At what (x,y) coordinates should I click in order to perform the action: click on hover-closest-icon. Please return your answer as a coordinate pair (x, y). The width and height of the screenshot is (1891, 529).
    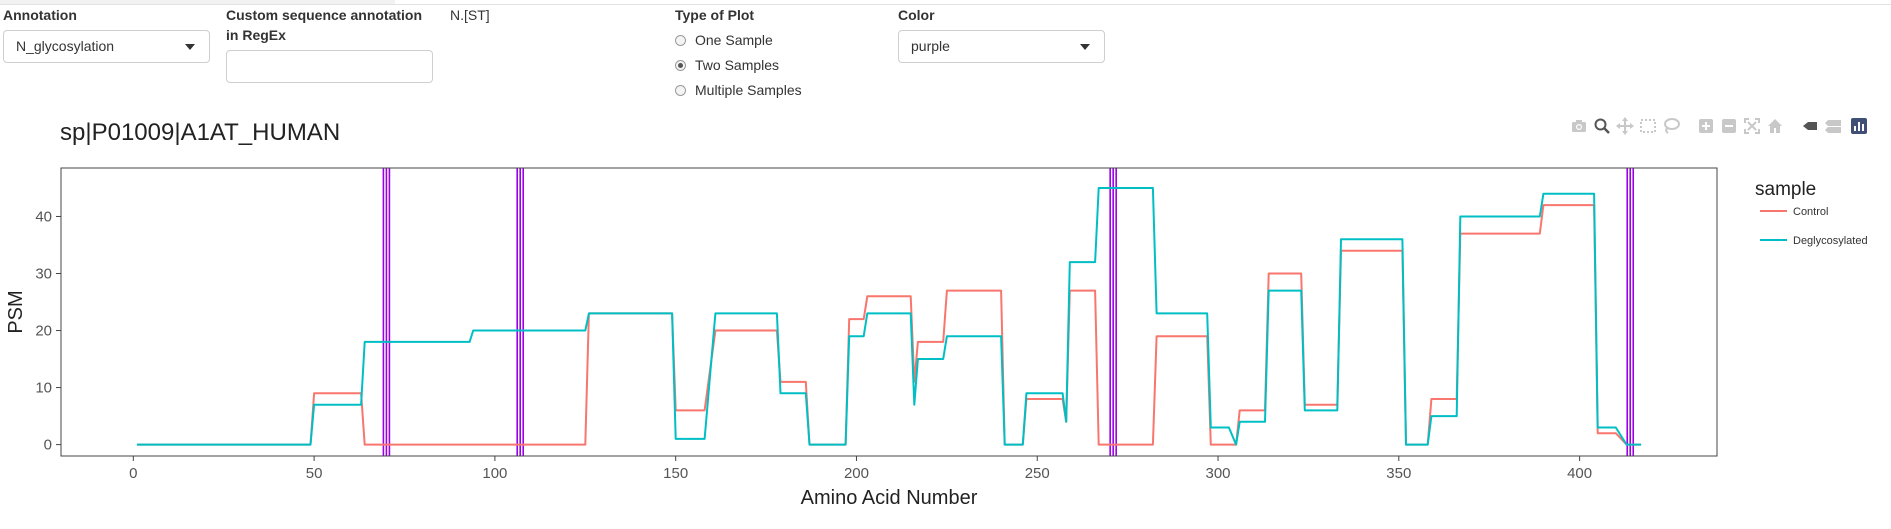
    Looking at the image, I should click on (1833, 126).